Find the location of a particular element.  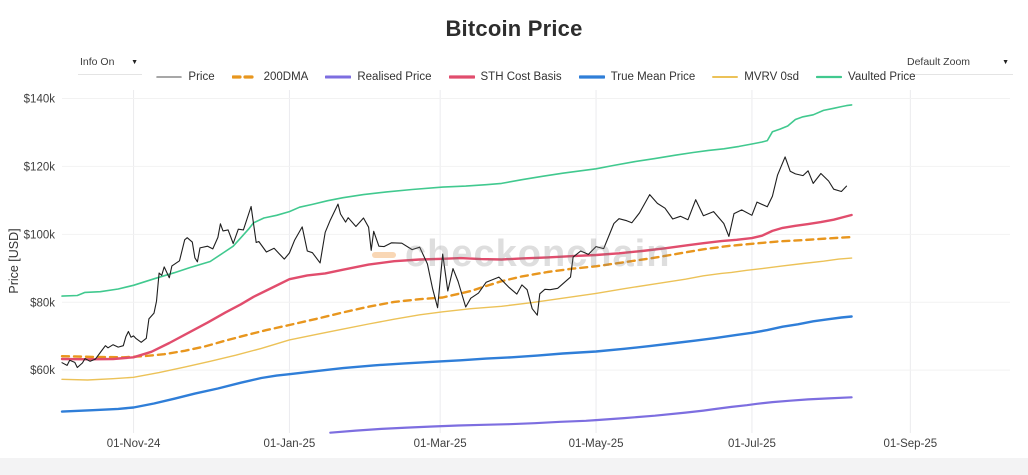

legend-item-mvrv-0sd: MVRV 0sd is located at coordinates (755, 77).